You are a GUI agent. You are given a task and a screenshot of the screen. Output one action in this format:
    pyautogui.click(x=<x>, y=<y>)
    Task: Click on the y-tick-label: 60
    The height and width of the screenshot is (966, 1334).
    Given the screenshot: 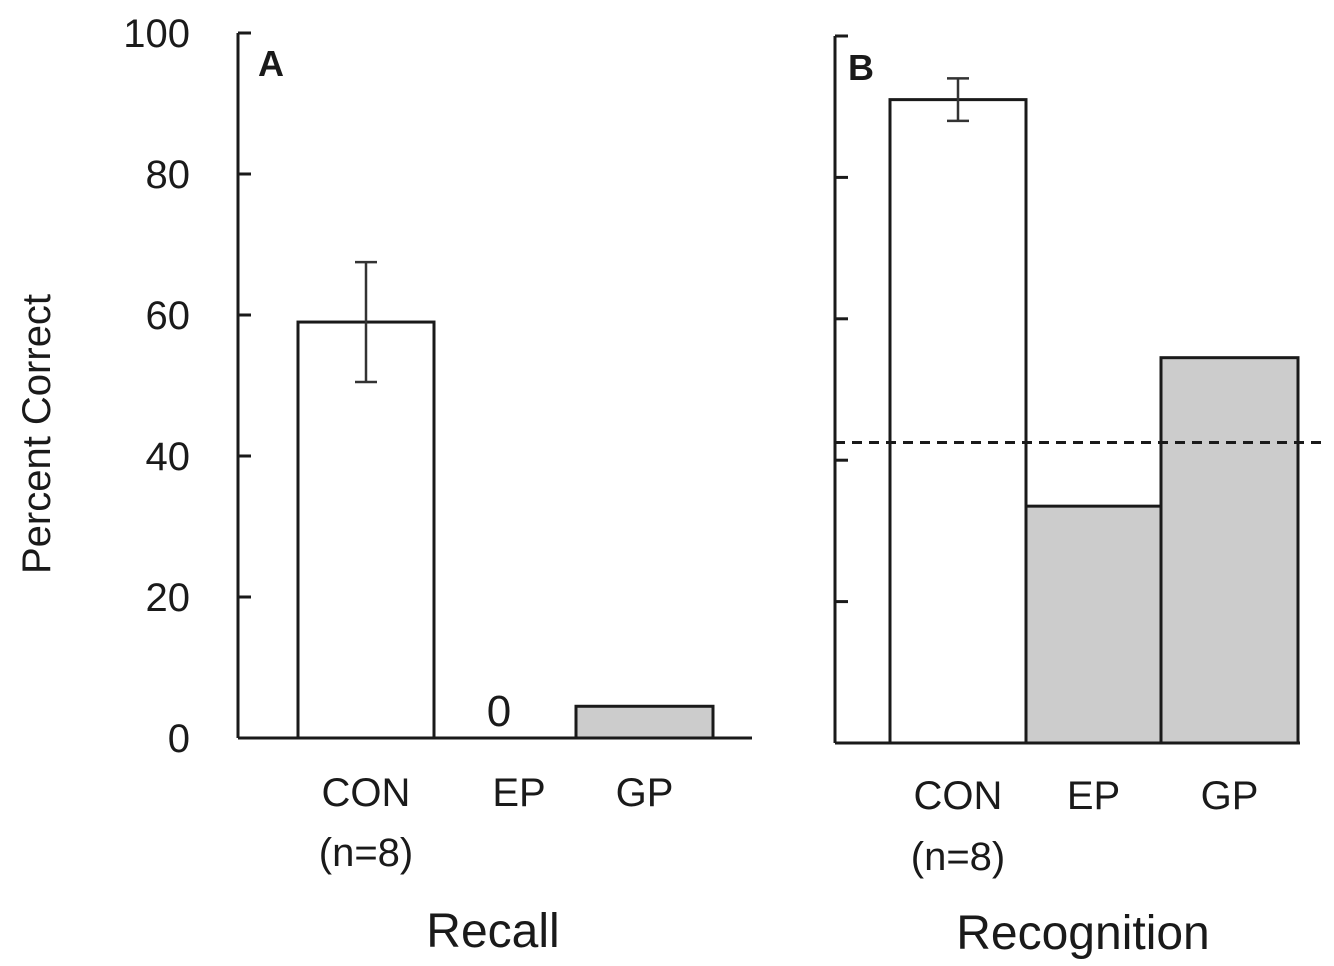 What is the action you would take?
    pyautogui.click(x=168, y=316)
    